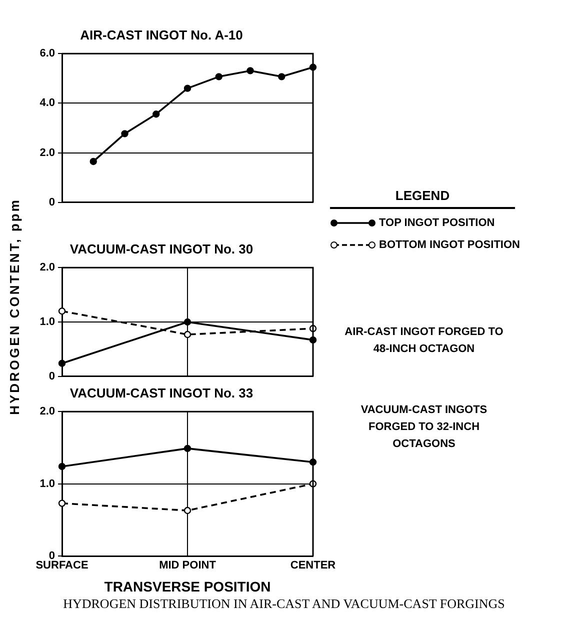 Image resolution: width=568 pixels, height=620 pixels. What do you see at coordinates (187, 566) in the screenshot?
I see `x-tick-label: MID POINT` at bounding box center [187, 566].